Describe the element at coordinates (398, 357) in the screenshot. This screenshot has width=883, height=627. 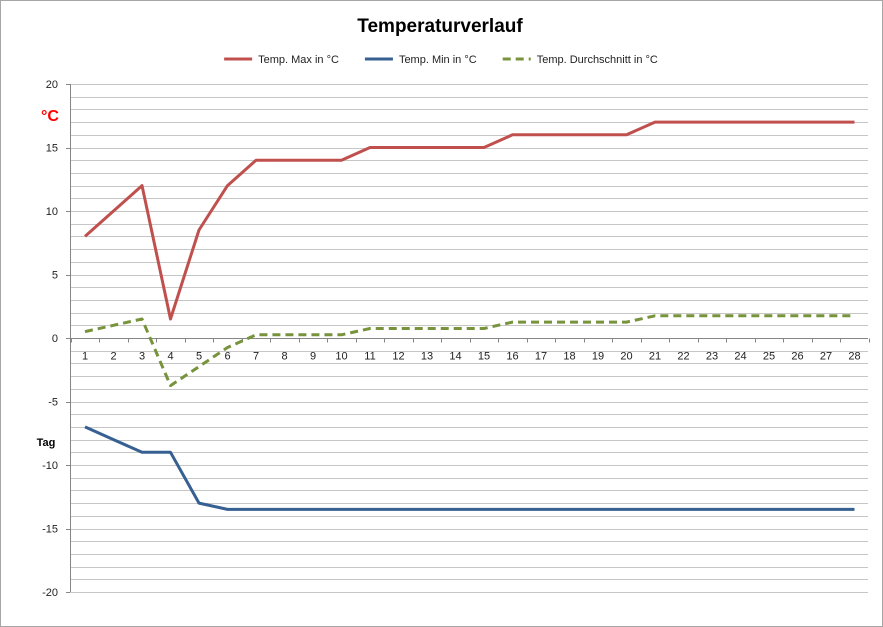
I see `x-tick-label: 12` at that location.